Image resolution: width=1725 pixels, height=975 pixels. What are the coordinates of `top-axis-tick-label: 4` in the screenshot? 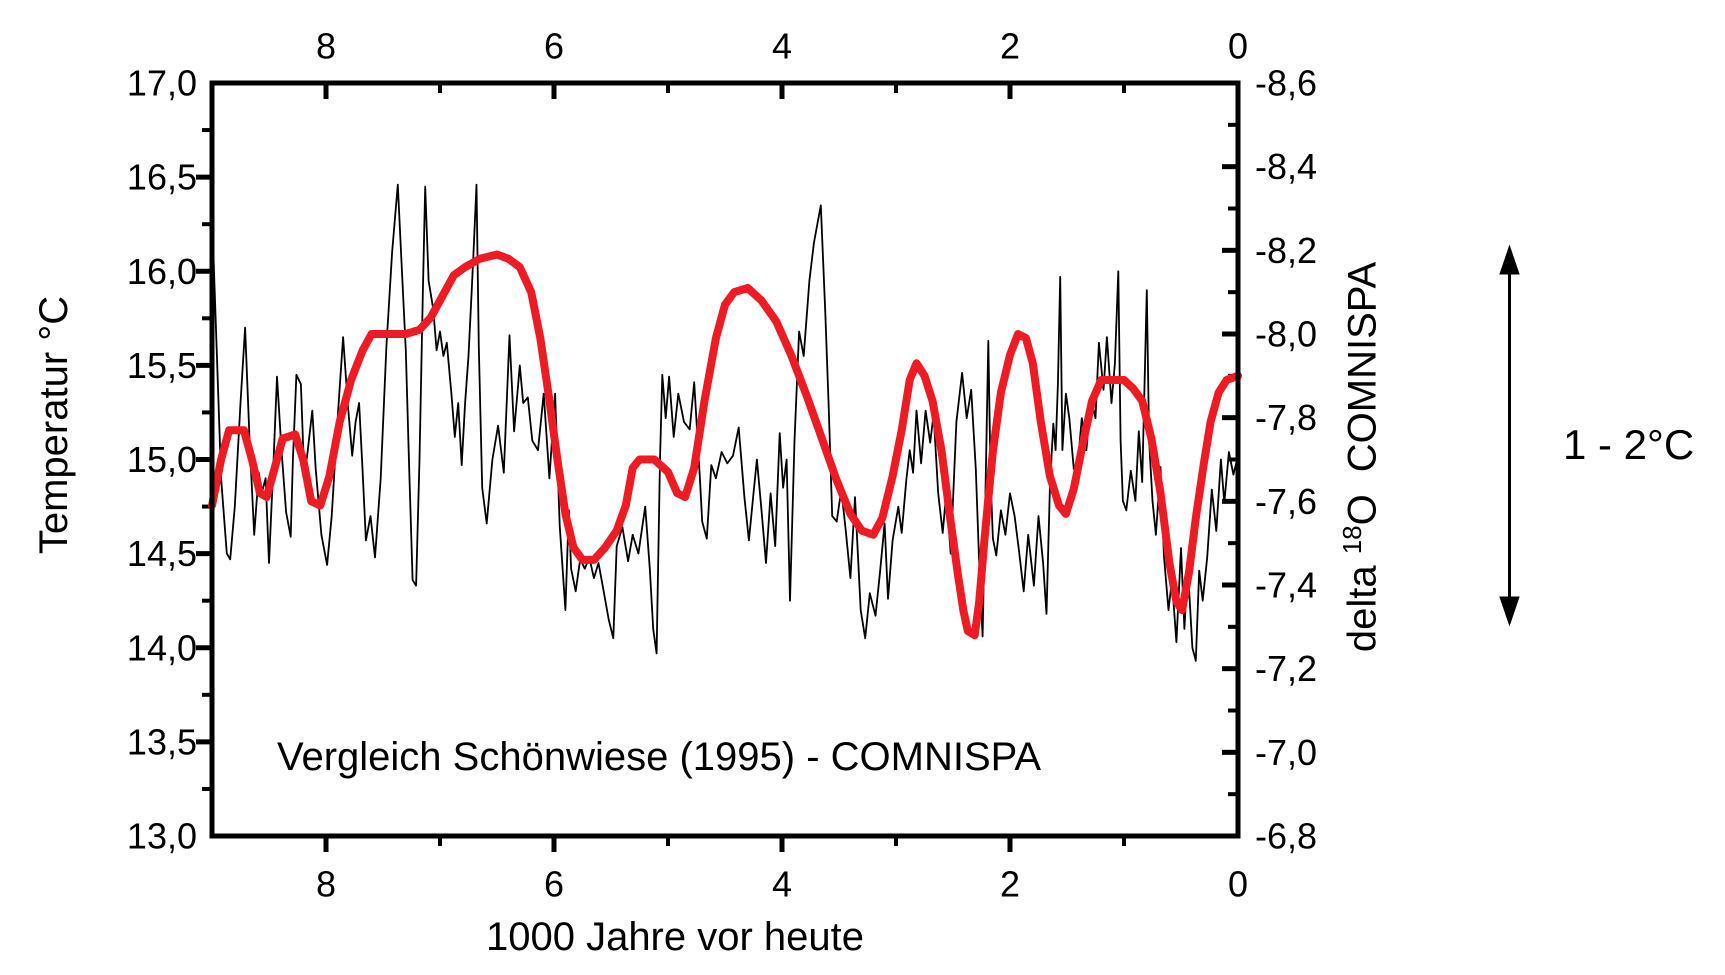 It's located at (782, 46).